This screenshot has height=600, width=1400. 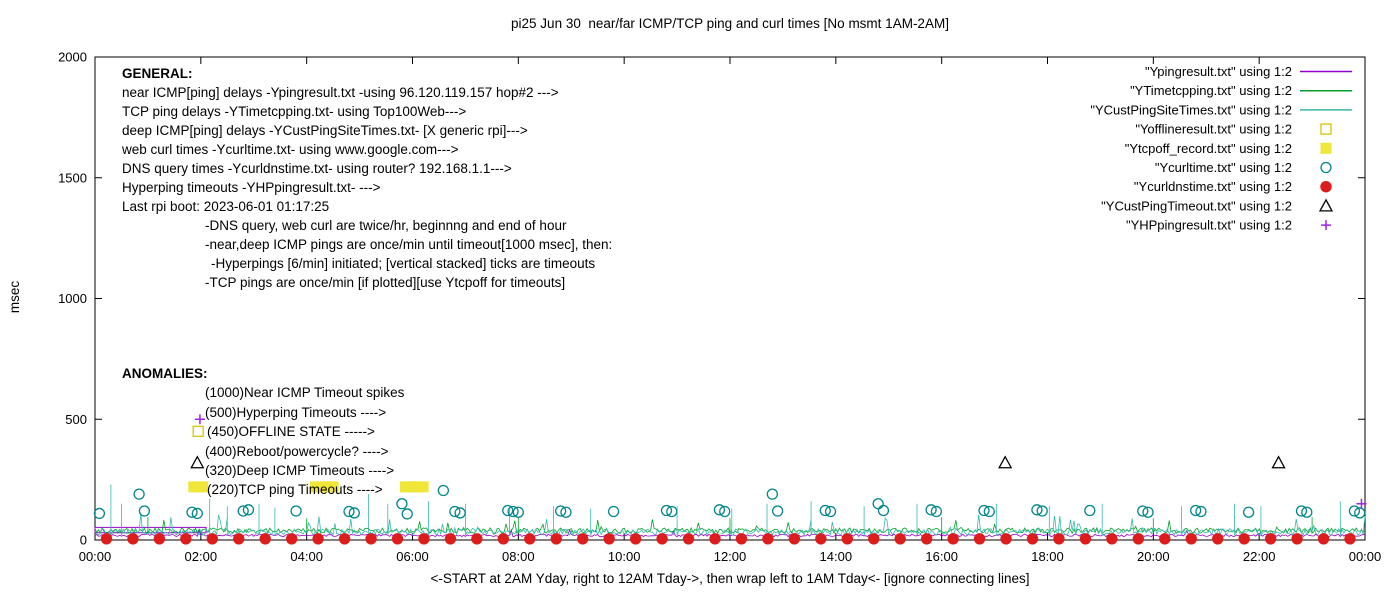 What do you see at coordinates (1259, 556) in the screenshot?
I see `x-tick-label: 22:00` at bounding box center [1259, 556].